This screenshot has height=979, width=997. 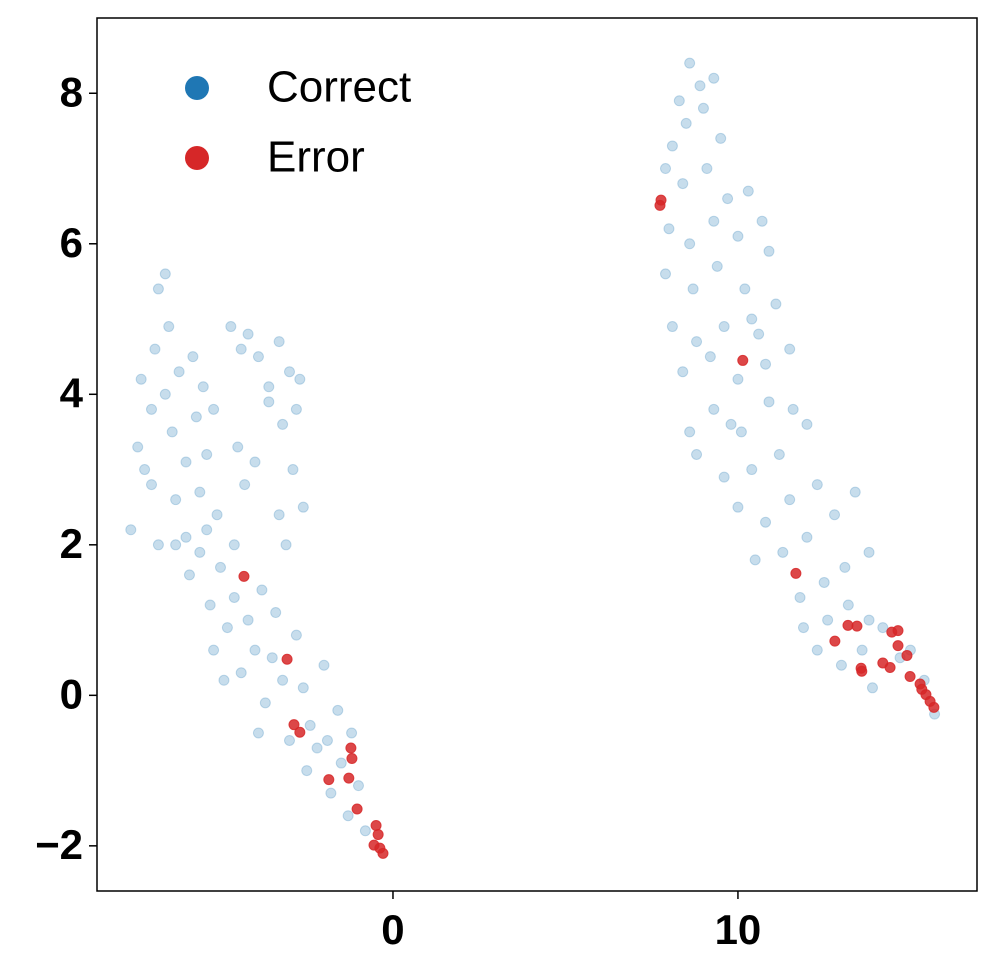 I want to click on legend-label: Error, so click(x=316, y=157).